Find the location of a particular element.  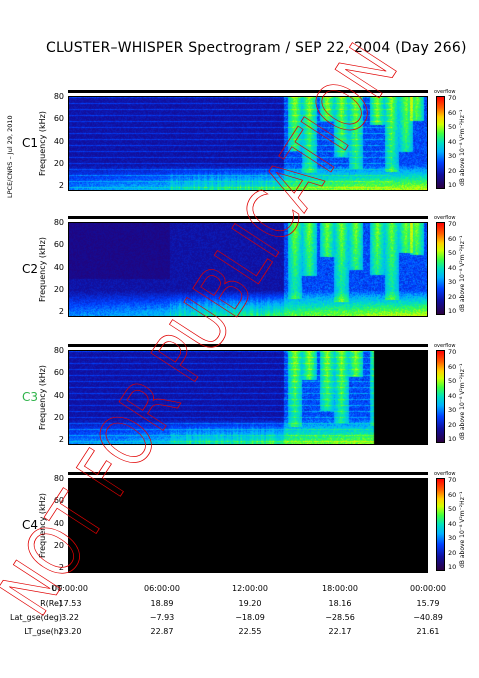

side-date-text: LPCE/CNRS – Jul 29, 2010 is located at coordinates (10, 156).